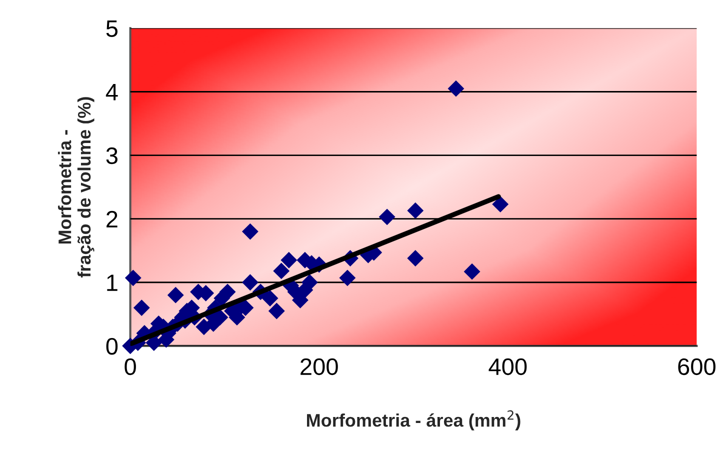 This screenshot has width=728, height=470. What do you see at coordinates (112, 219) in the screenshot?
I see `y-tick-label: 2` at bounding box center [112, 219].